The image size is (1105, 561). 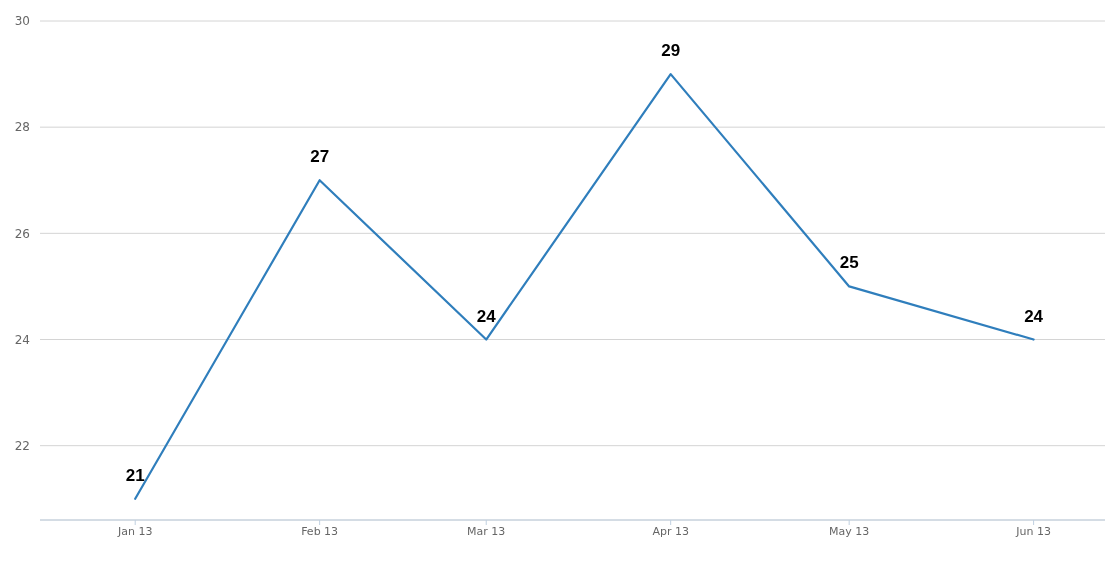 I want to click on data-label: 25, so click(x=849, y=263).